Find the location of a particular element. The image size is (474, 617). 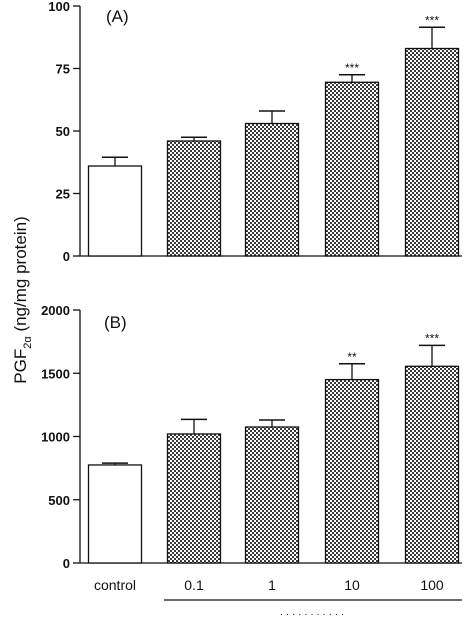

panel-b-ytick-label-4: 2000 is located at coordinates (55, 310).